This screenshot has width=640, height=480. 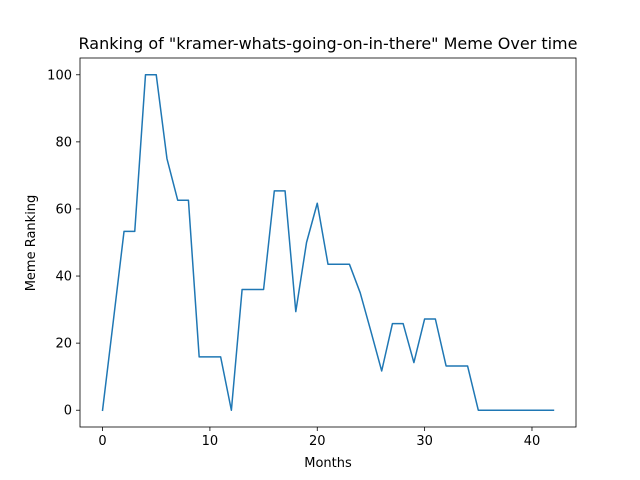 What do you see at coordinates (59, 75) in the screenshot?
I see `y-tick-label: 100` at bounding box center [59, 75].